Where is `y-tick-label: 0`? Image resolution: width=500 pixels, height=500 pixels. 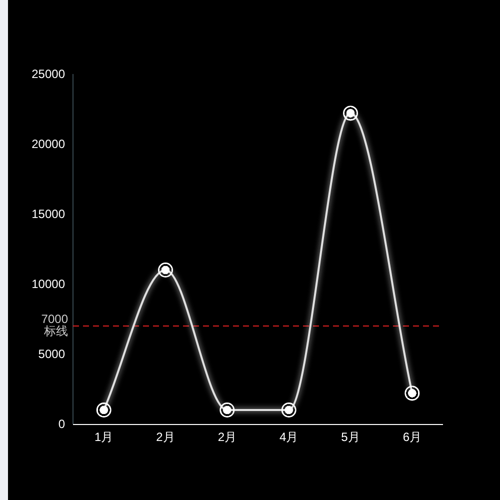
y-tick-label: 0 is located at coordinates (62, 424).